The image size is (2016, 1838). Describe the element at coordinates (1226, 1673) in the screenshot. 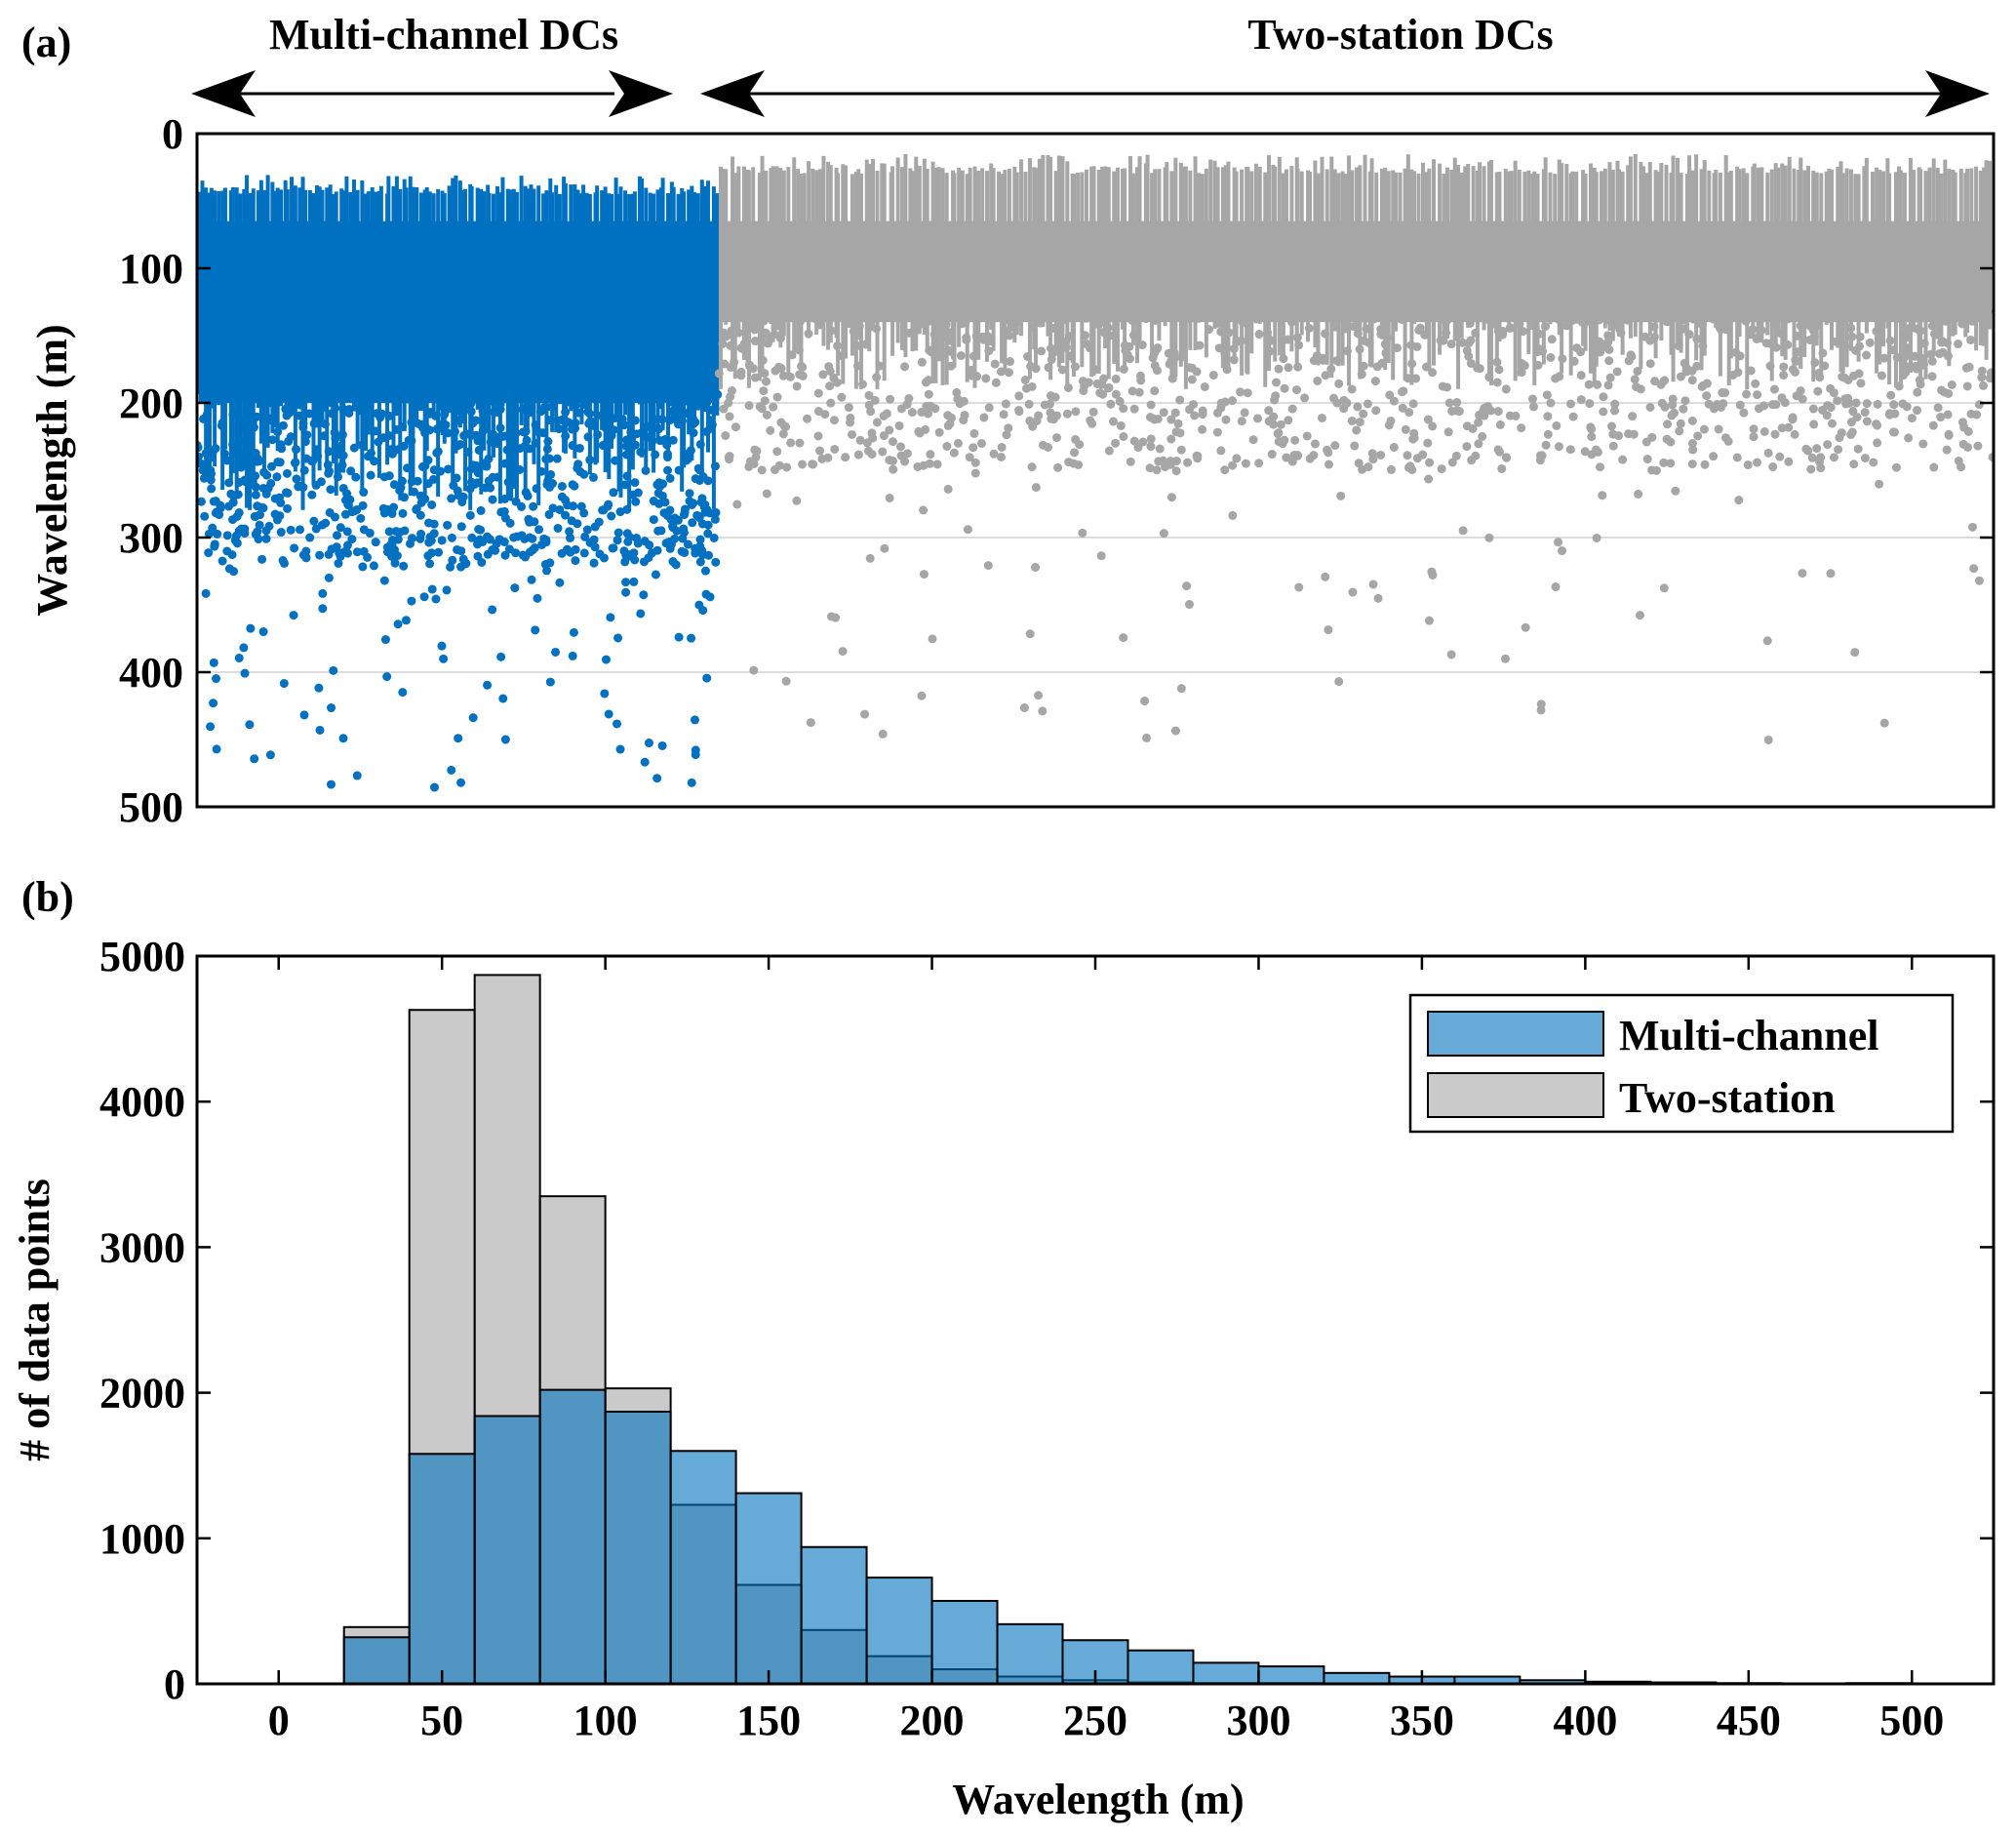

I see `histogram-bar` at that location.